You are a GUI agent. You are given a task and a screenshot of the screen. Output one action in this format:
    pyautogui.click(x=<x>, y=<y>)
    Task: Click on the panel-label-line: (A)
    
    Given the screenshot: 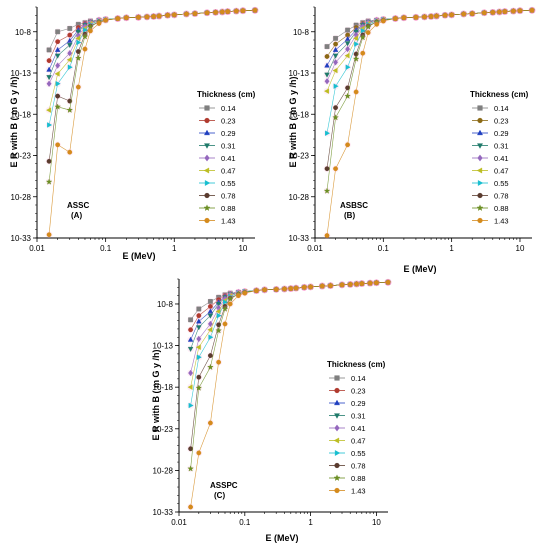 What is the action you would take?
    pyautogui.click(x=76, y=215)
    